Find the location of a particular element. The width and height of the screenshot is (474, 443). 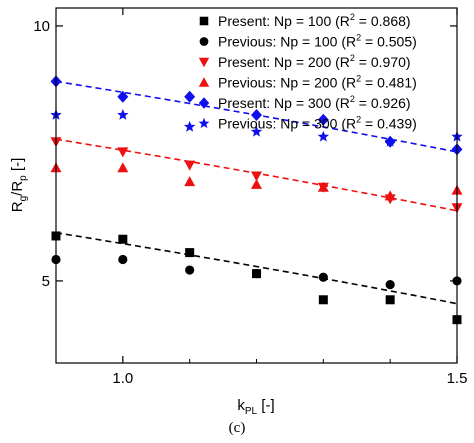

legend-series-name-0: Present: Np = 100 (R is located at coordinates (284, 21).